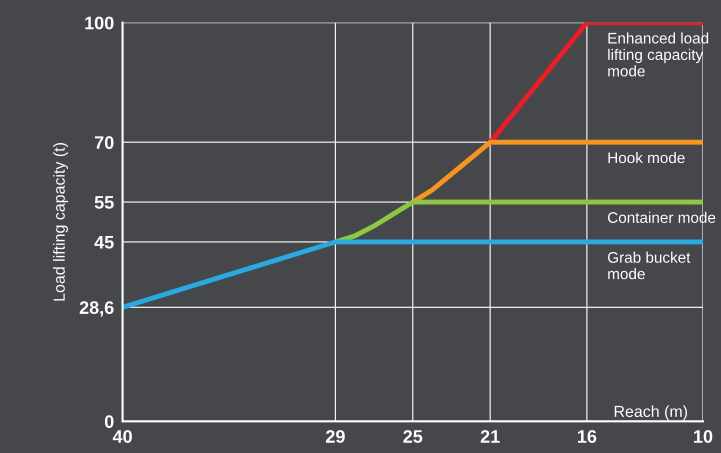 The width and height of the screenshot is (721, 453). Describe the element at coordinates (490, 436) in the screenshot. I see `x-tick-label: 21` at that location.